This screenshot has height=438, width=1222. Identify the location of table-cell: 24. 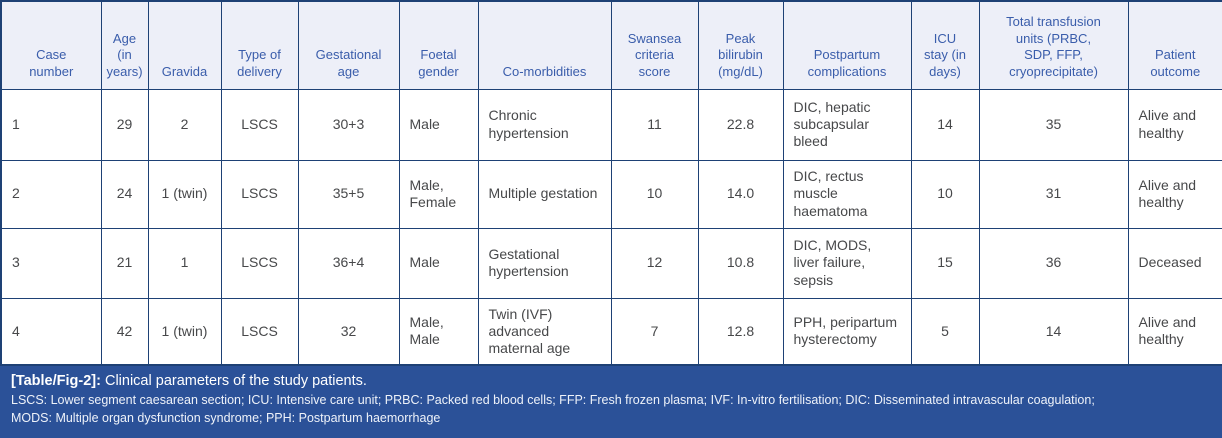
(124, 194).